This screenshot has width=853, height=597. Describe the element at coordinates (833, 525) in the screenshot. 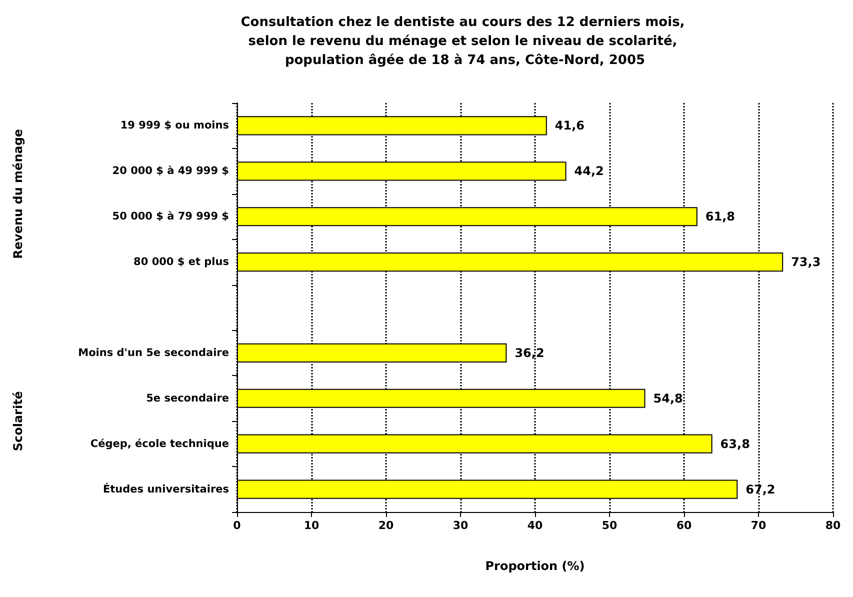

I see `x-tick-label: 80` at that location.